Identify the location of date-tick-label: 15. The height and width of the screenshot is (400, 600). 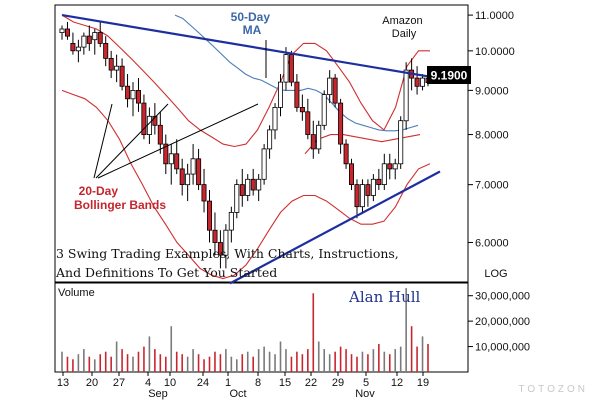
(285, 383).